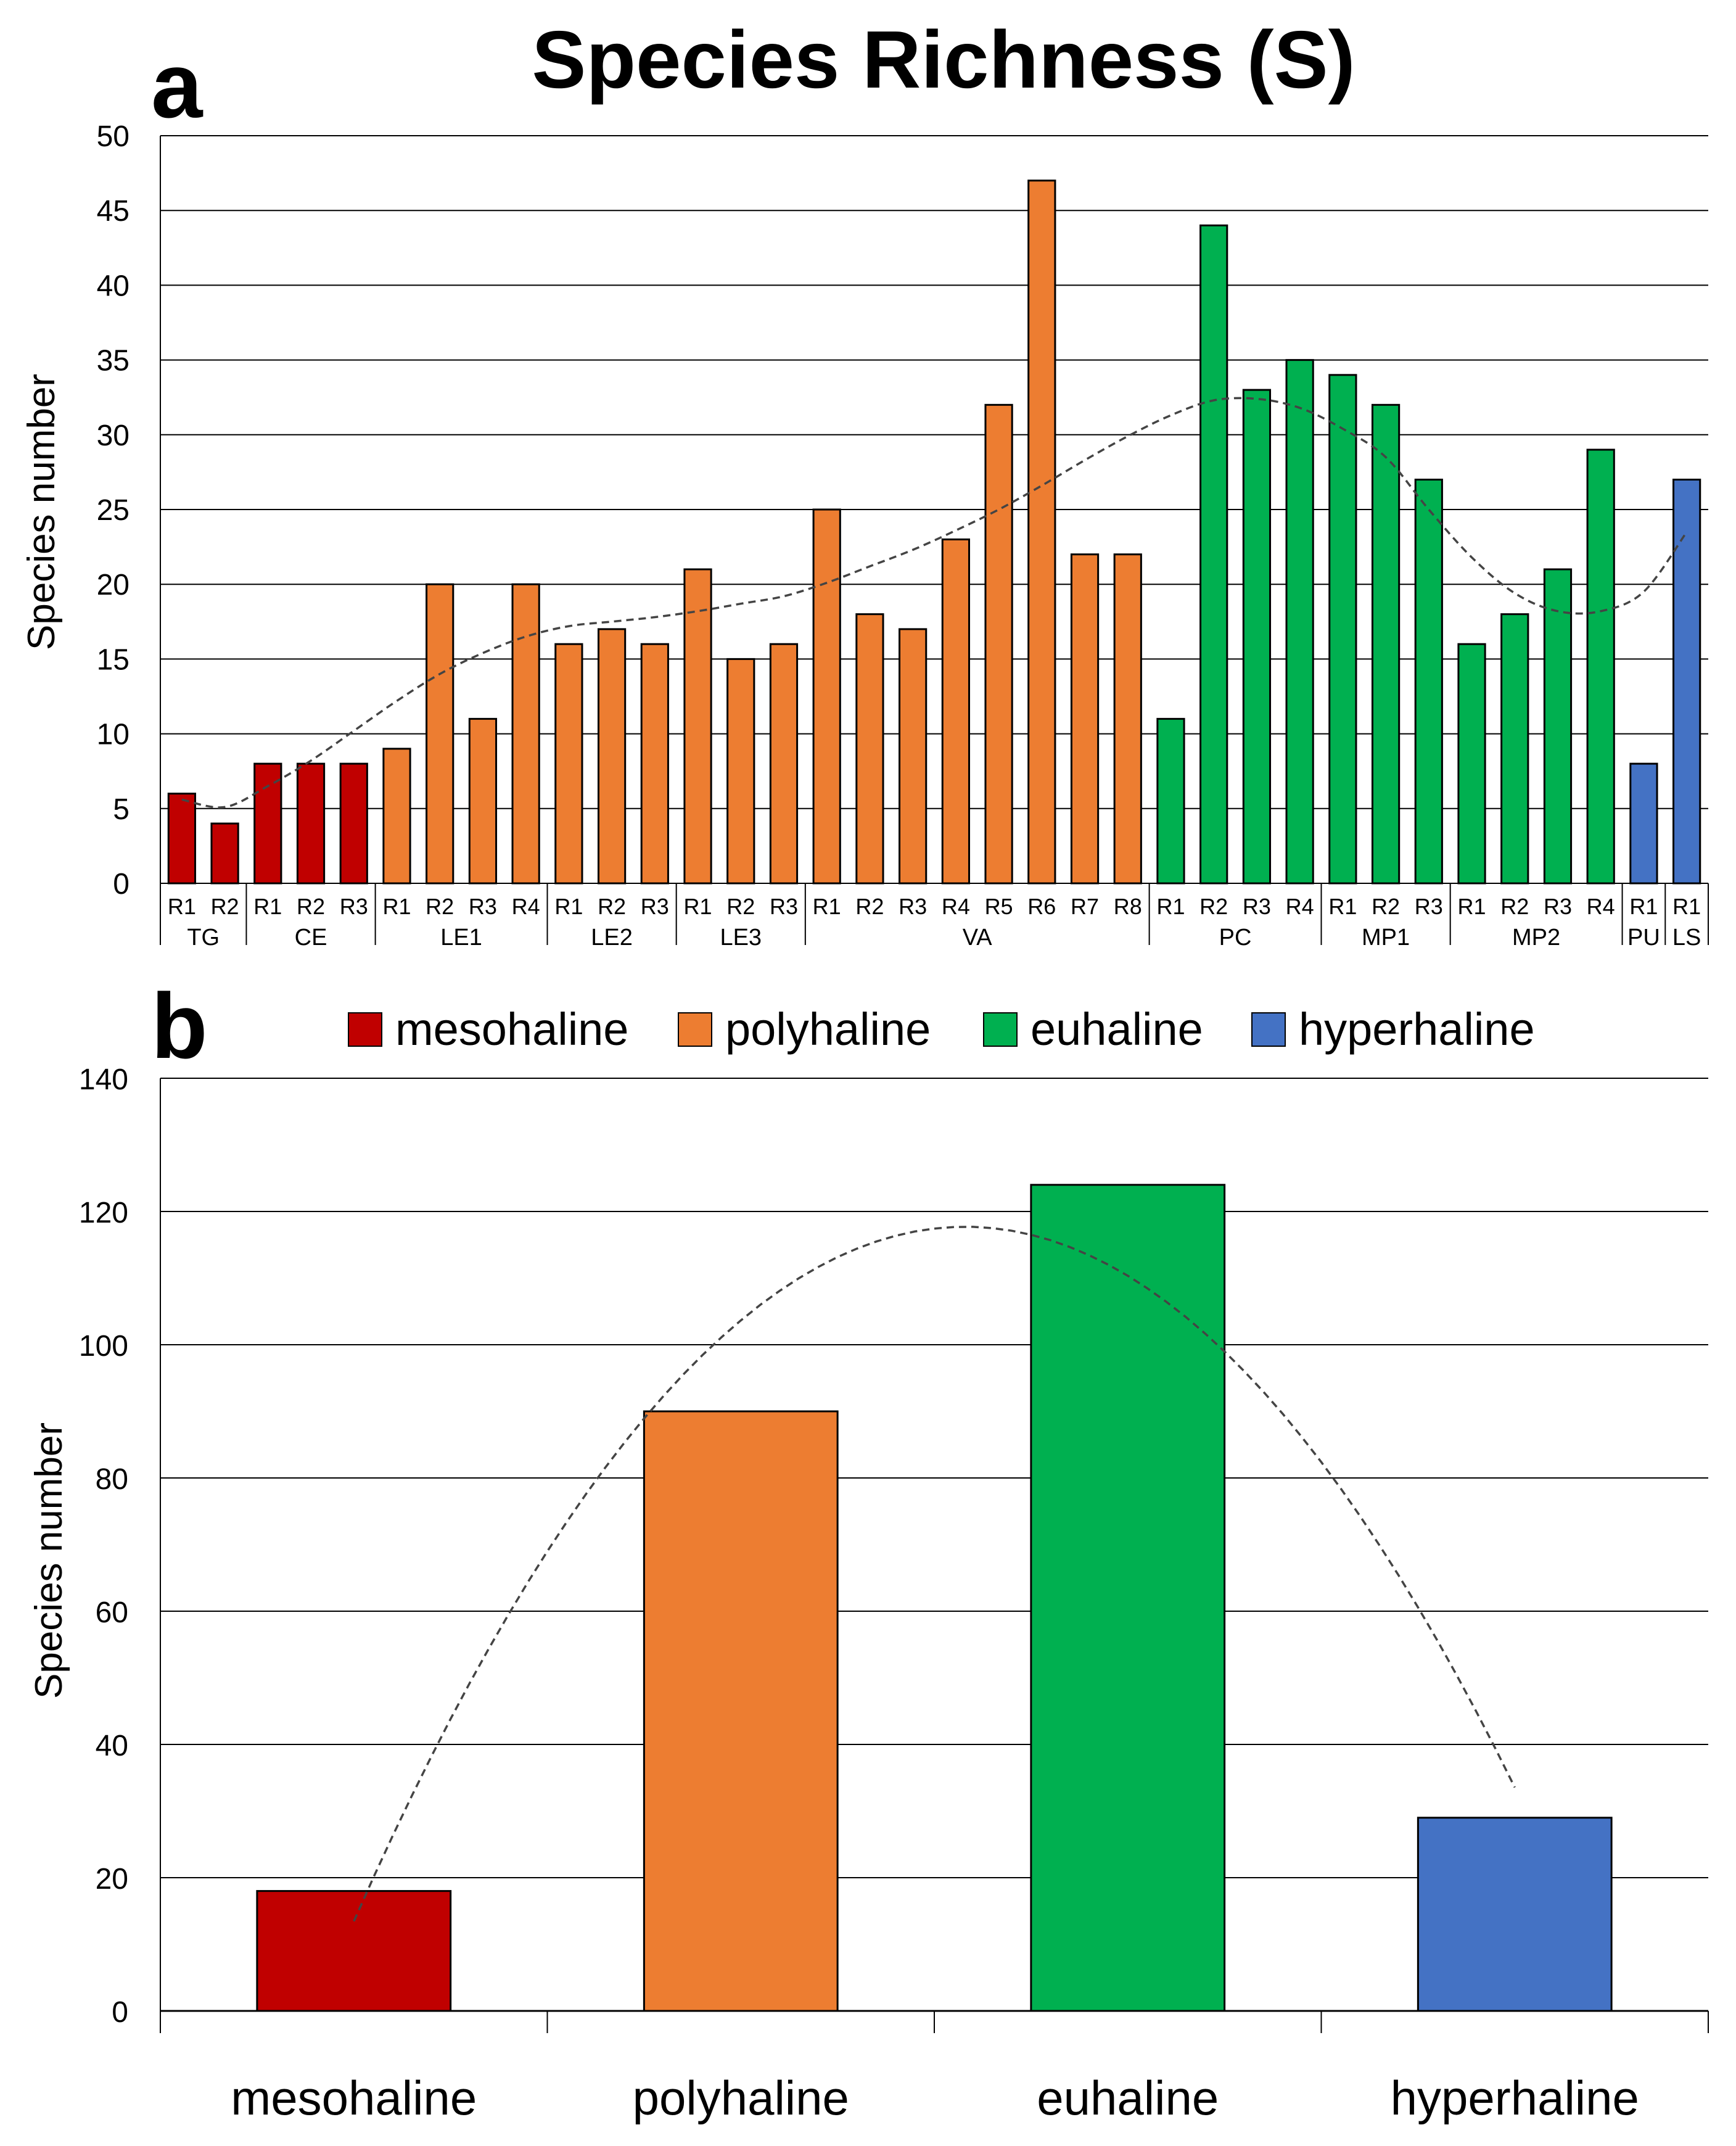 This screenshot has width=1736, height=2146. Describe the element at coordinates (1687, 938) in the screenshot. I see `panel-a-site-label: LS` at that location.